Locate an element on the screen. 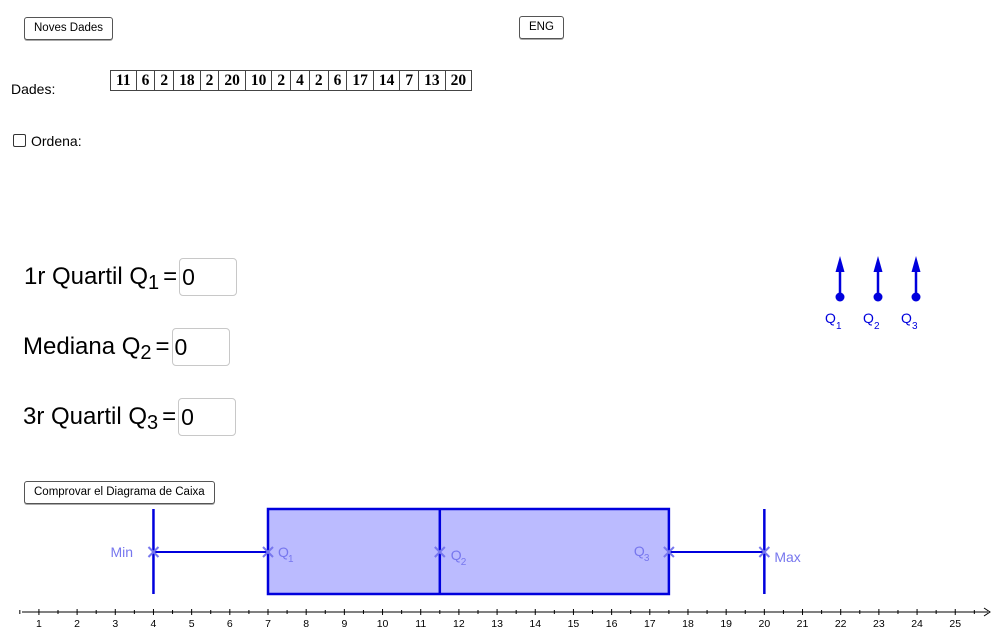 The image size is (995, 639). axis-tick-label: 5 is located at coordinates (192, 624).